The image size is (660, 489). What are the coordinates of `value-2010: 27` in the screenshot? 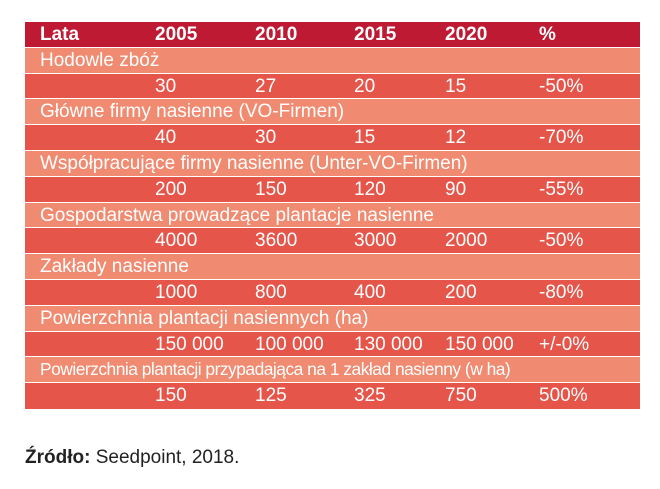 It's located at (266, 86).